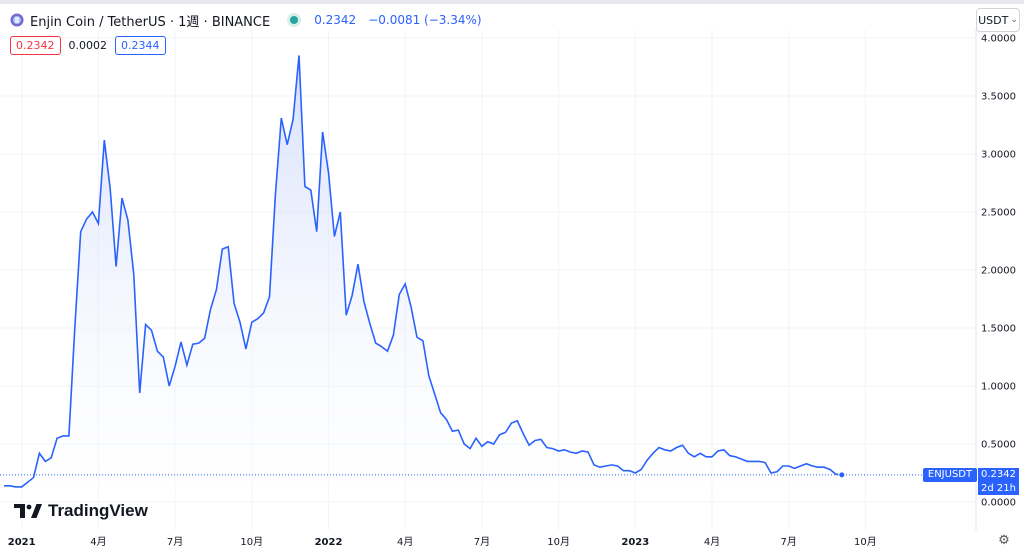  What do you see at coordinates (150, 22) in the screenshot?
I see `symbol-title: Enjin Coin / TetherUS · 1週 · BINANCE` at bounding box center [150, 22].